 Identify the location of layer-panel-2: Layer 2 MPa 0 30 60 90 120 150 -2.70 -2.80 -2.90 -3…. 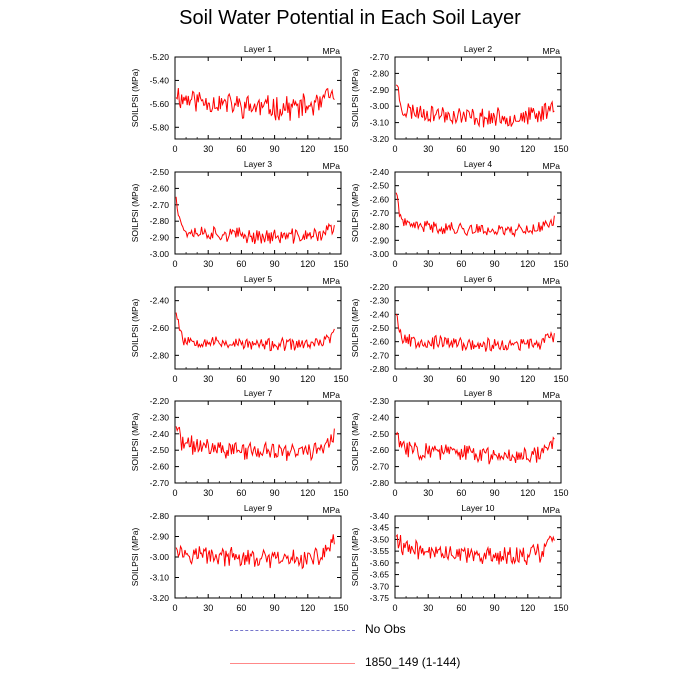
(459, 99).